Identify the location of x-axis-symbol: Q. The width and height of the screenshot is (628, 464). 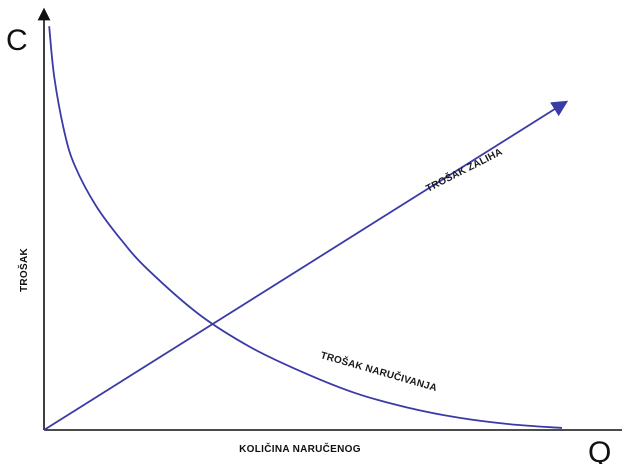
(599, 450).